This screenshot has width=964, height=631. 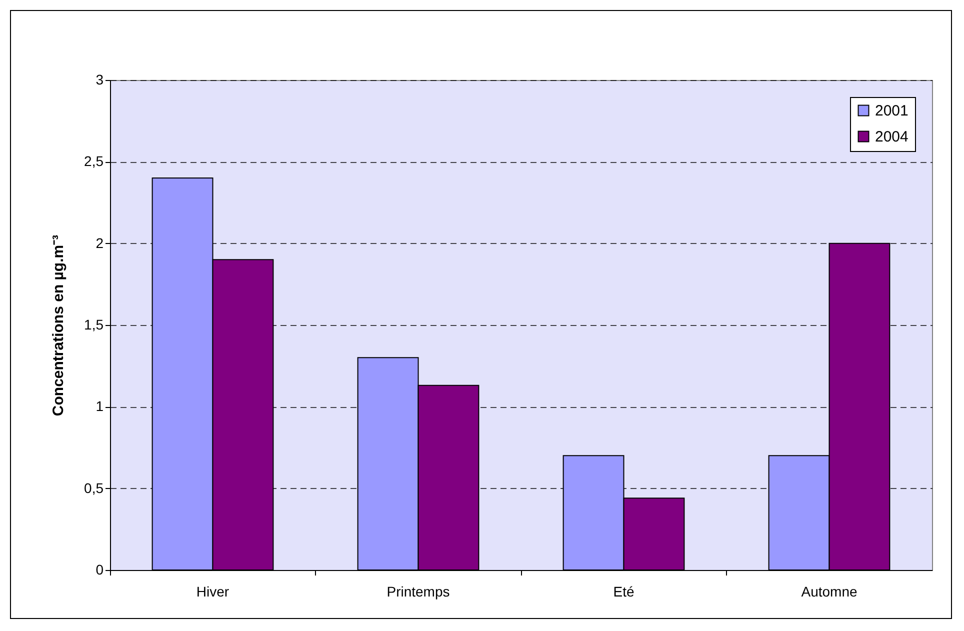 I want to click on x-tick-label: Eté, so click(x=623, y=592).